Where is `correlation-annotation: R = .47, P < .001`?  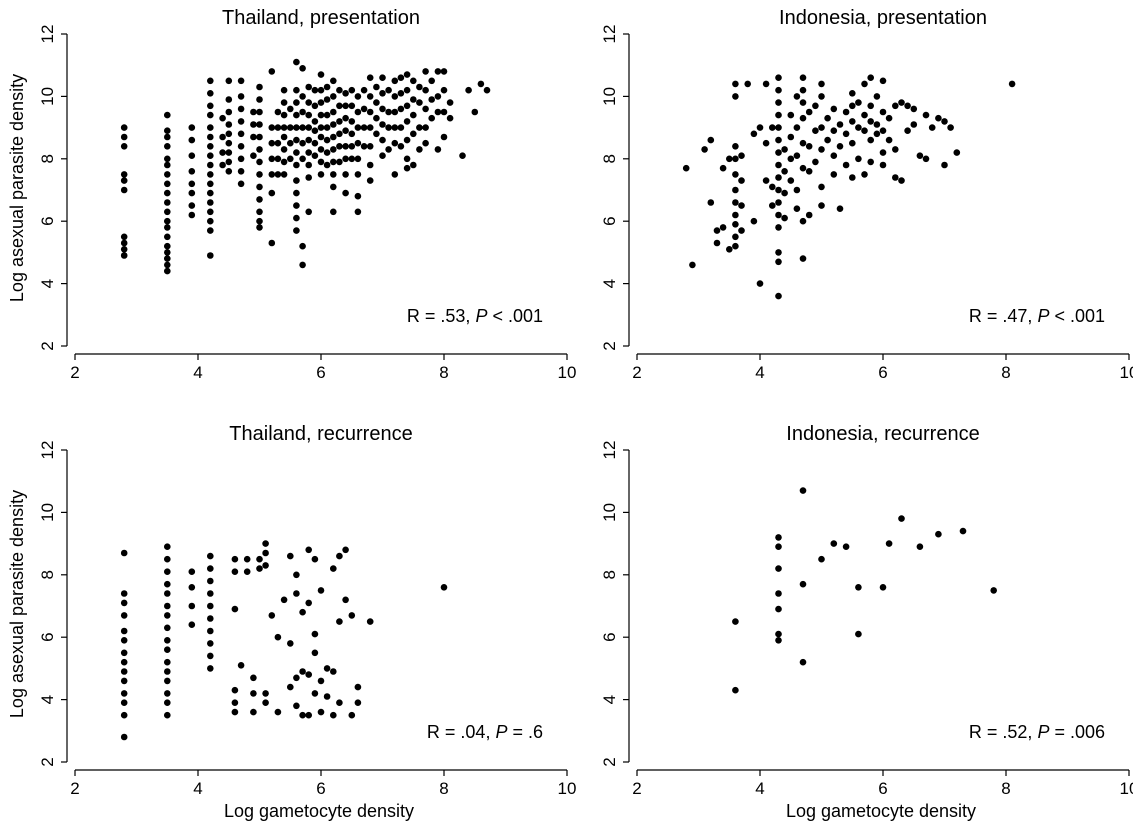 correlation-annotation: R = .47, P < .001 is located at coordinates (1037, 316).